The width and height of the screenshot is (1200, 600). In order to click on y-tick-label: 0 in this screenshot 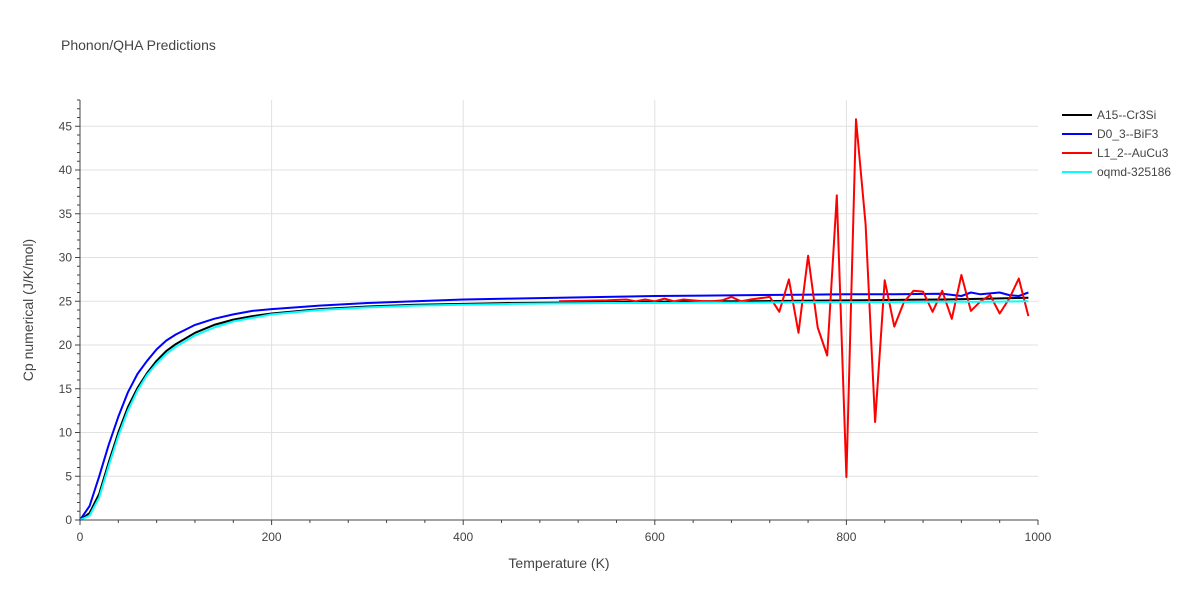, I will do `click(68, 520)`.